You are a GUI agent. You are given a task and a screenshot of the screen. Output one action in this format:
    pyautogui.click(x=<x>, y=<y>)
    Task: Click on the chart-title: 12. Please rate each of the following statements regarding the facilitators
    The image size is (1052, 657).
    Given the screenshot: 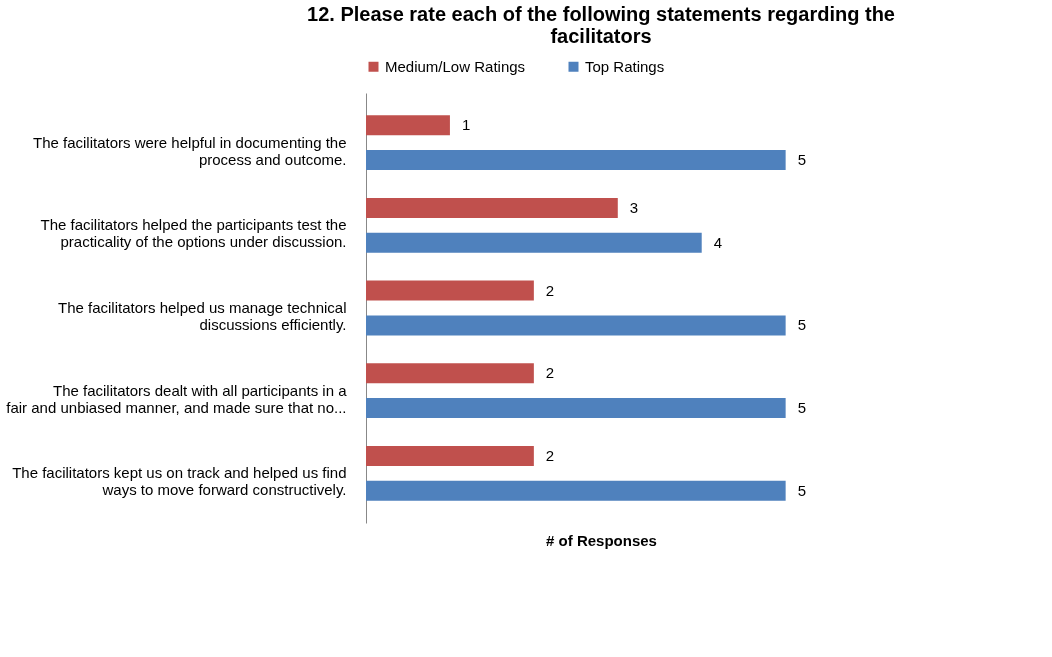 What is the action you would take?
    pyautogui.click(x=601, y=25)
    